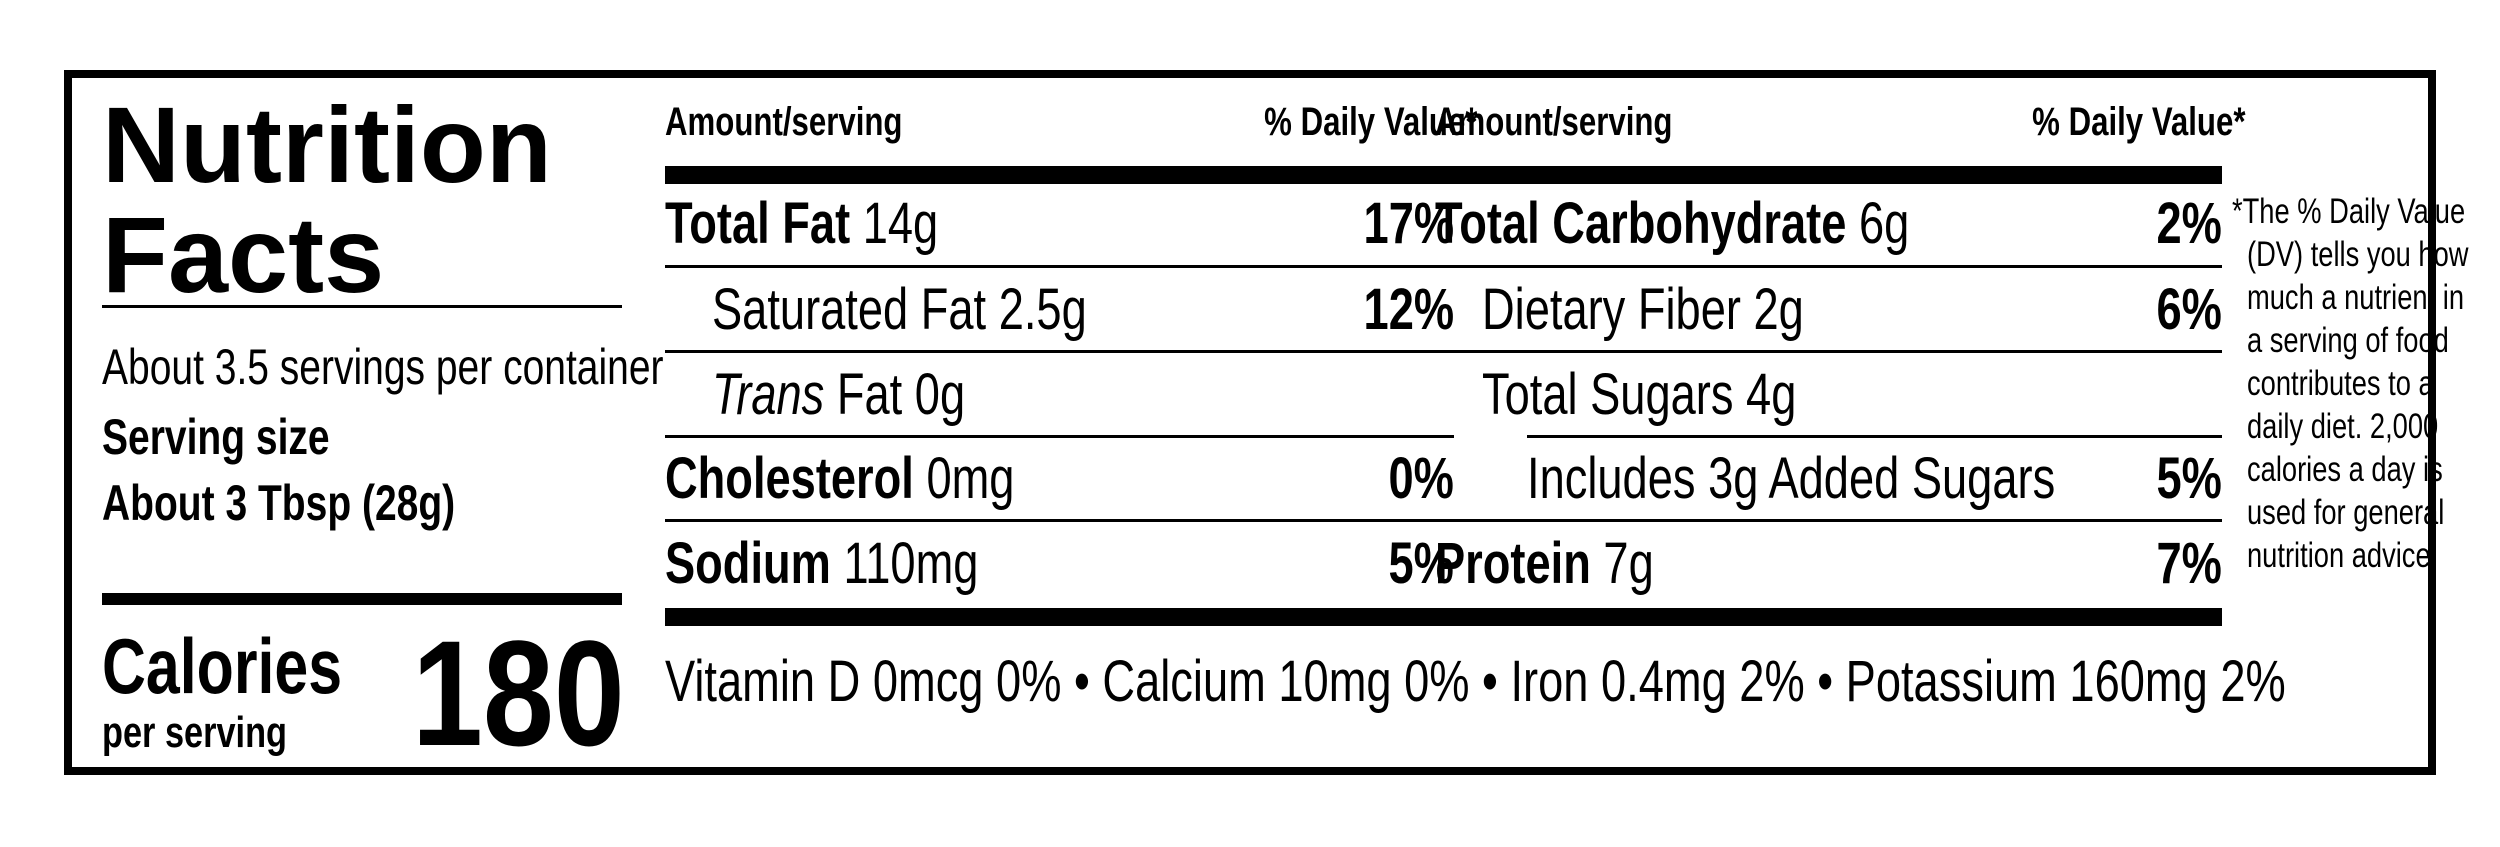 This screenshot has width=2500, height=847. Describe the element at coordinates (2358, 254) in the screenshot. I see `footnote-line: (DV) tells you how` at that location.